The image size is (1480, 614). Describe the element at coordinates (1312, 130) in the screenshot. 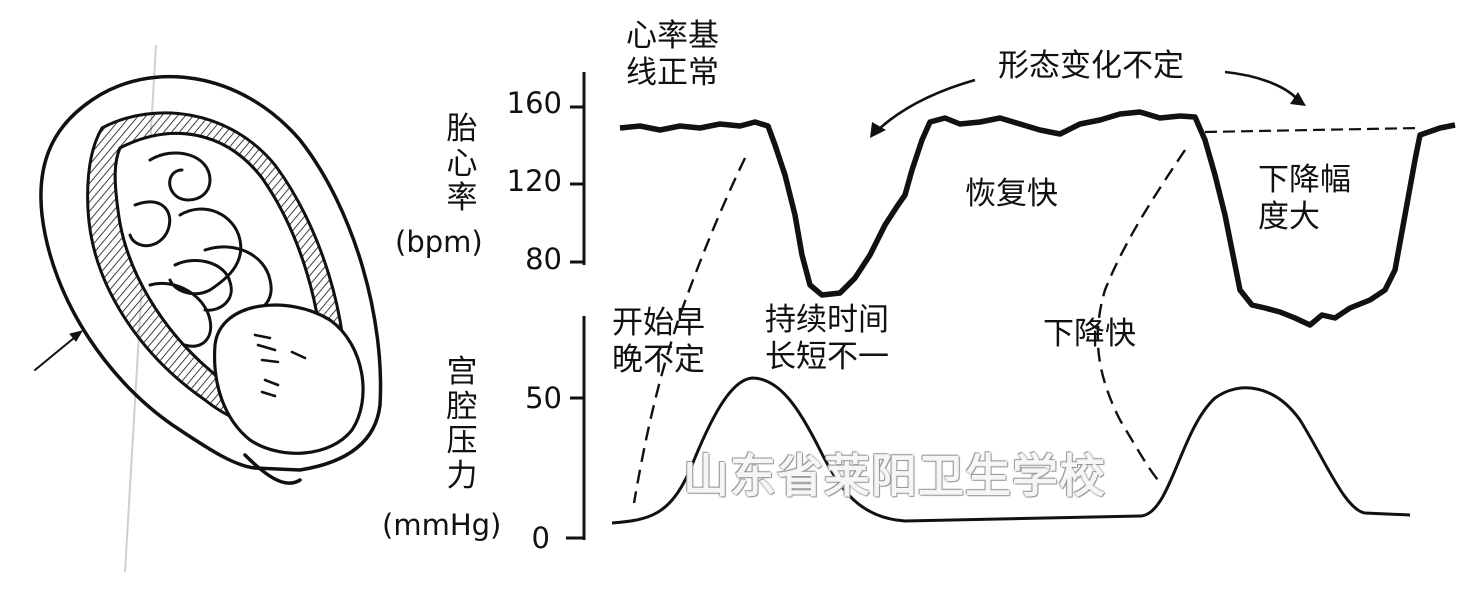

I see `baseline-dashed` at that location.